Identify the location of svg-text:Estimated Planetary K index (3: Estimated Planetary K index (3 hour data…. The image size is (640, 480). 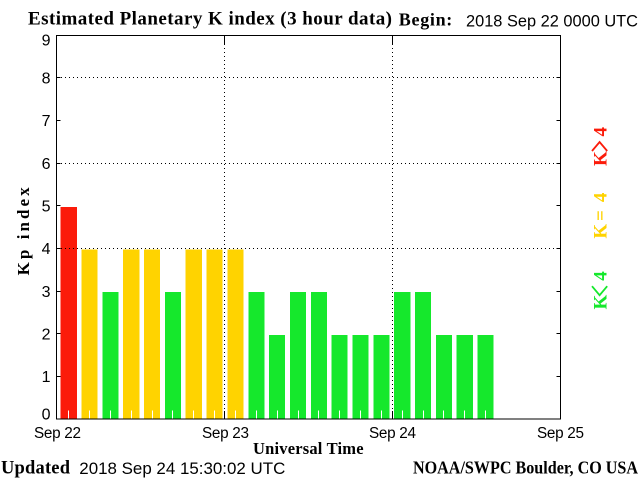
(210, 19).